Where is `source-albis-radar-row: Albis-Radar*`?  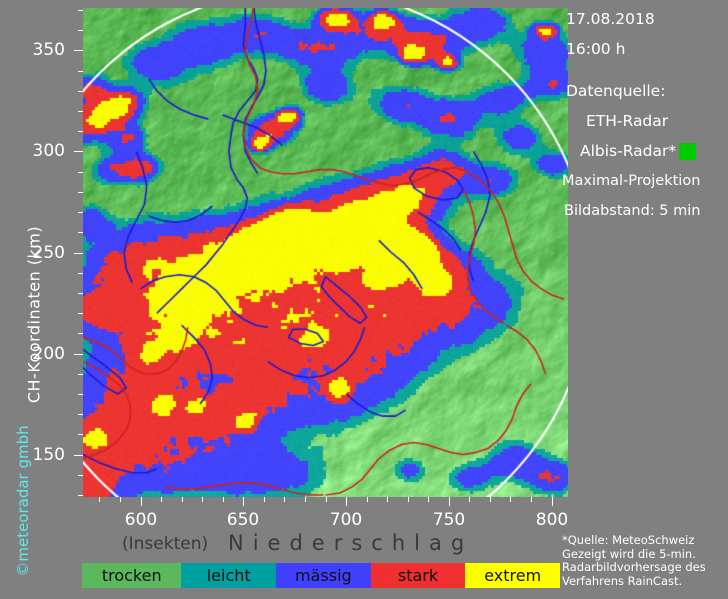
source-albis-radar-row: Albis-Radar* is located at coordinates (647, 151).